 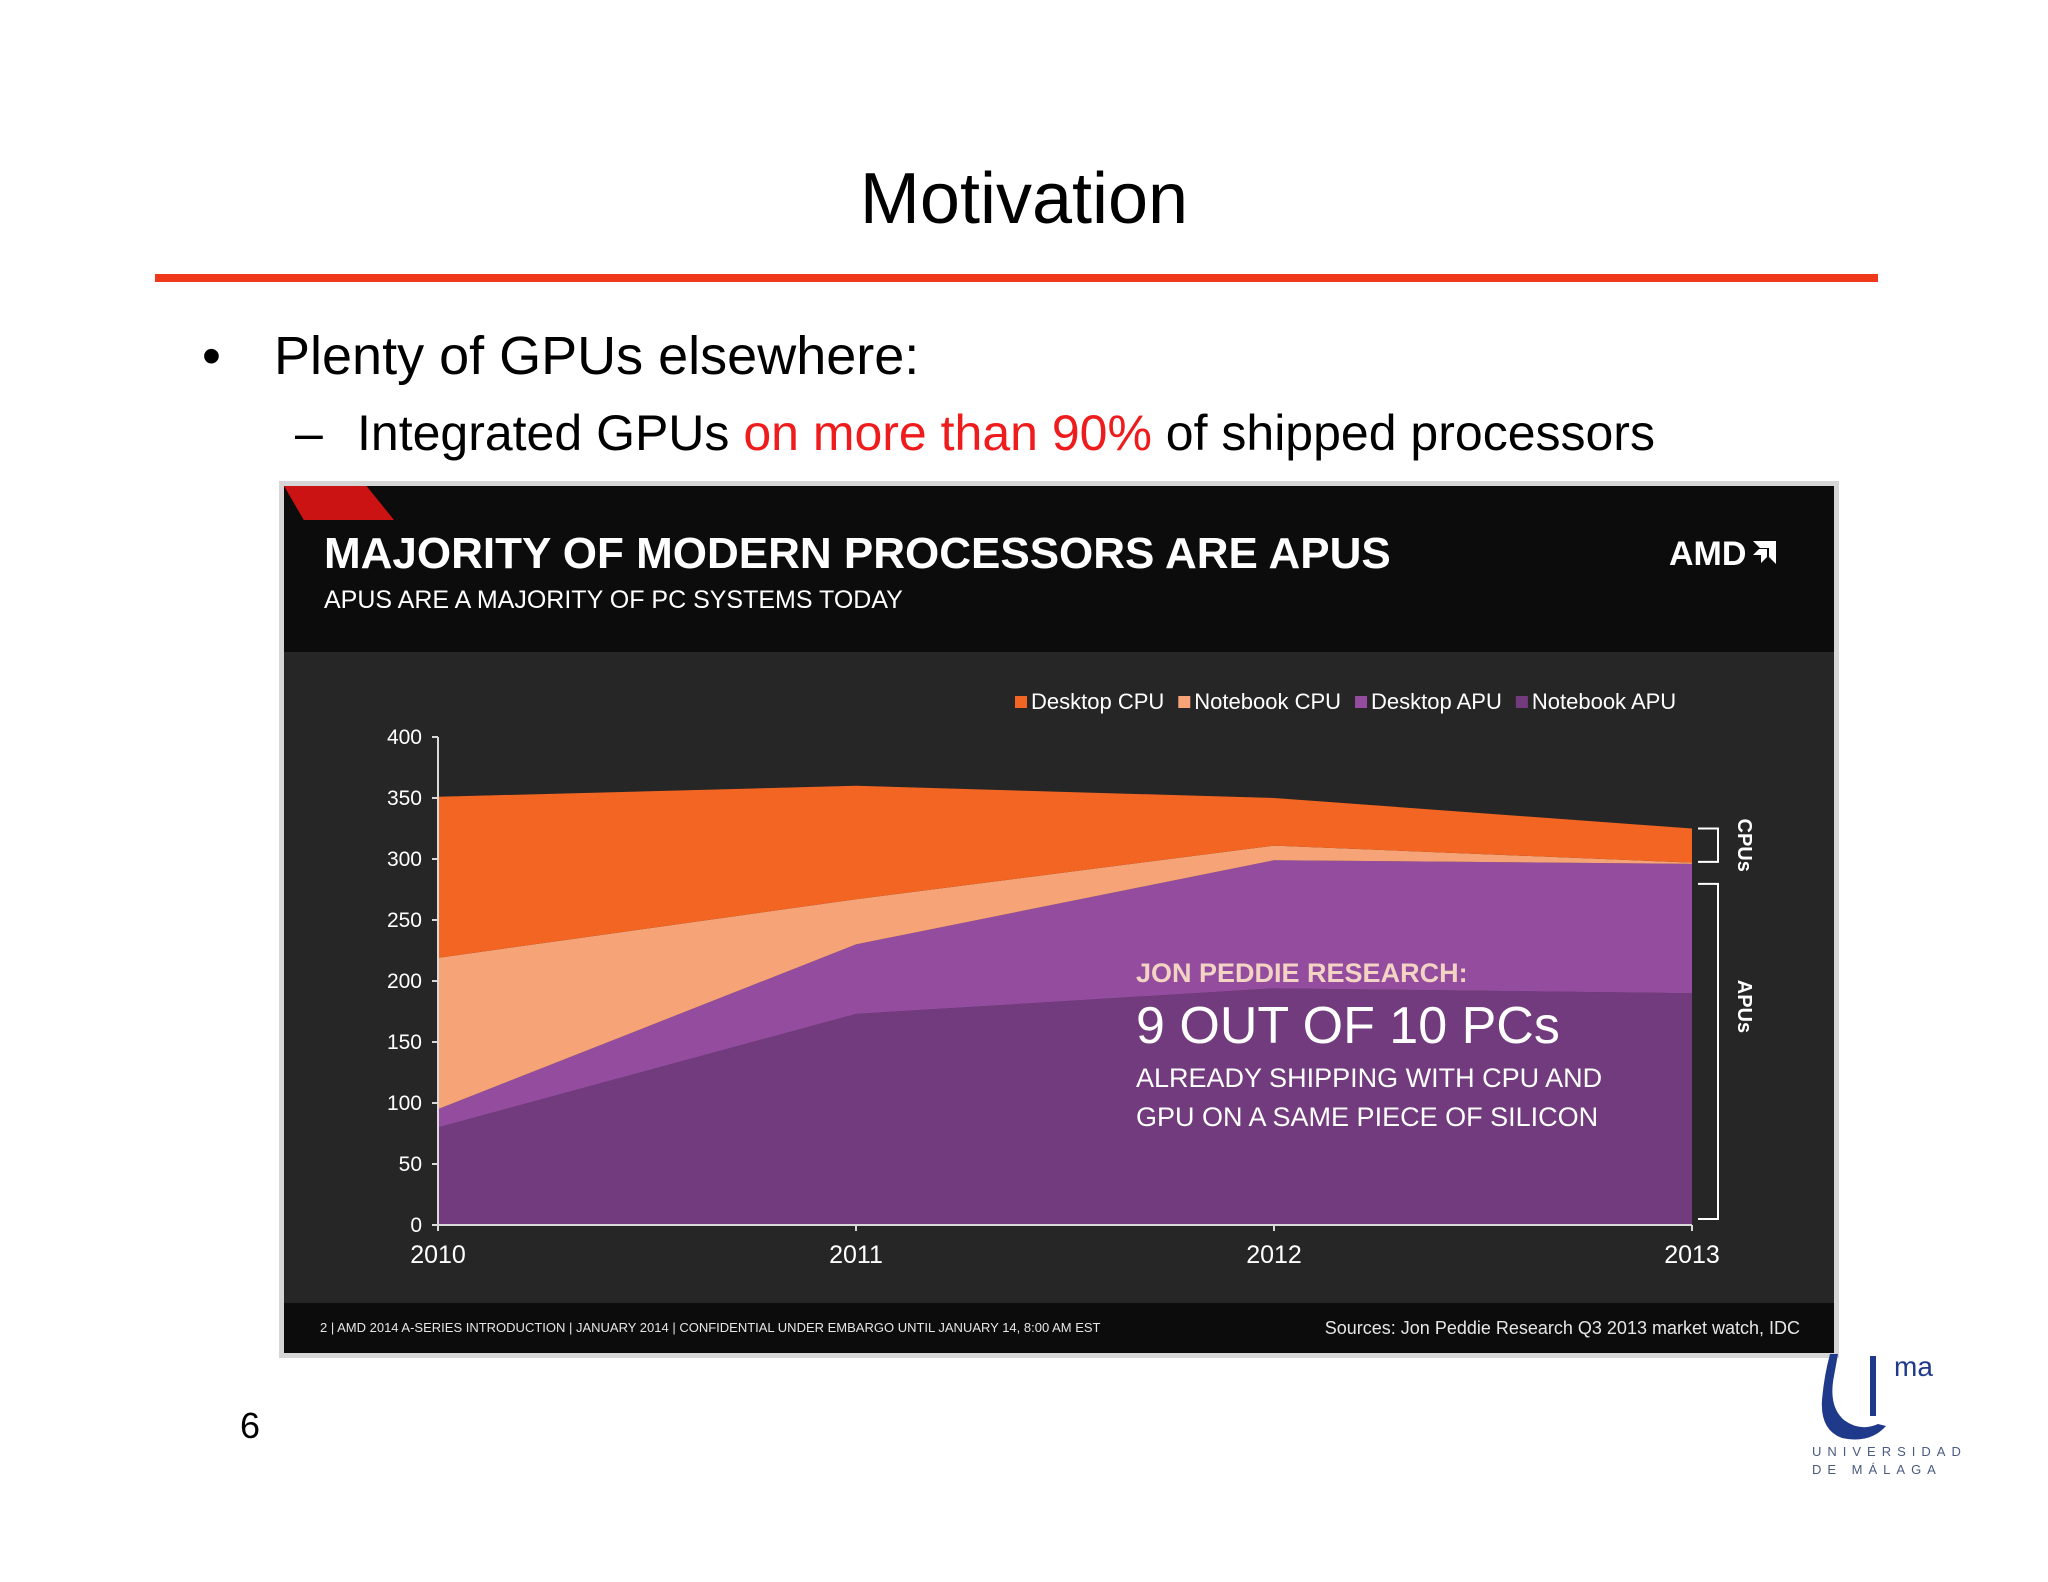 I want to click on embedded-slide-title: MAJORITY OF MODERN PROCESSORS ARE APUS, so click(x=857, y=553).